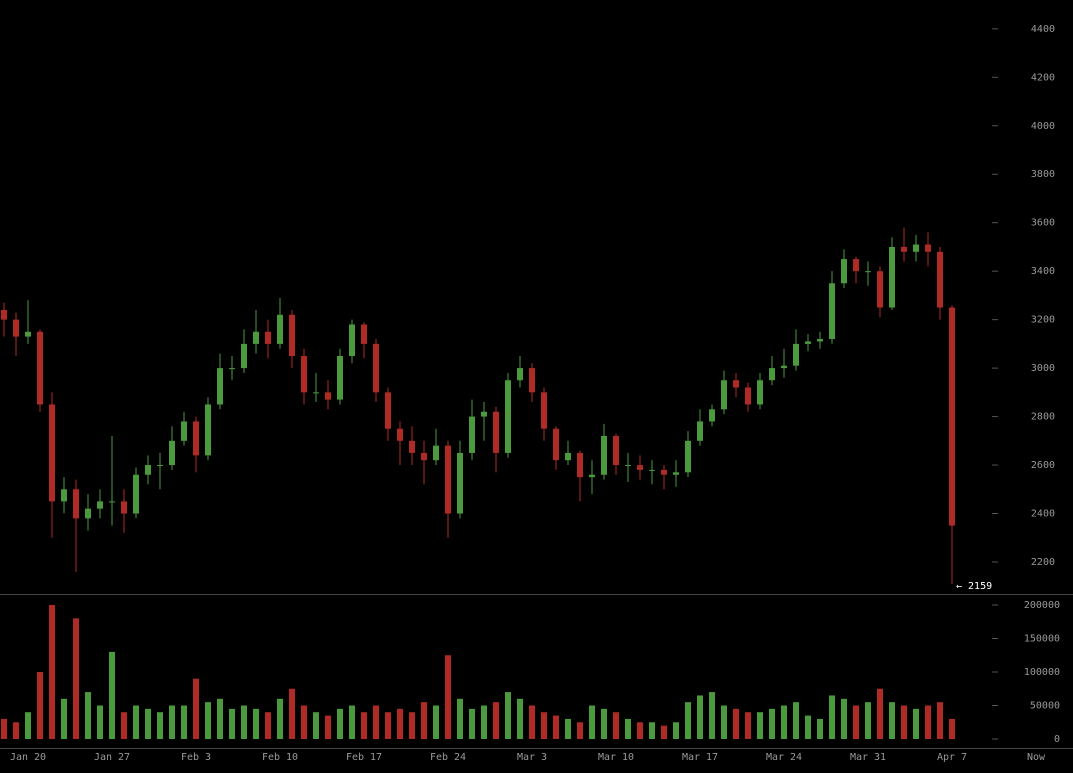 Image resolution: width=1073 pixels, height=773 pixels. I want to click on x-tick-label: Feb 10, so click(280, 757).